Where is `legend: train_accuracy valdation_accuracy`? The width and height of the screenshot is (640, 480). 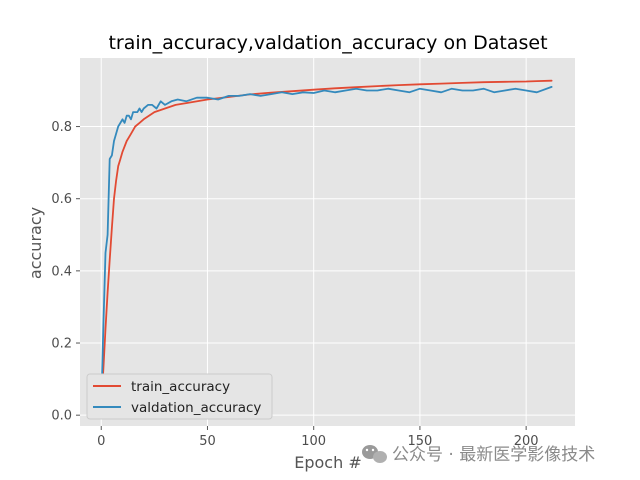 legend: train_accuracy valdation_accuracy is located at coordinates (179, 396).